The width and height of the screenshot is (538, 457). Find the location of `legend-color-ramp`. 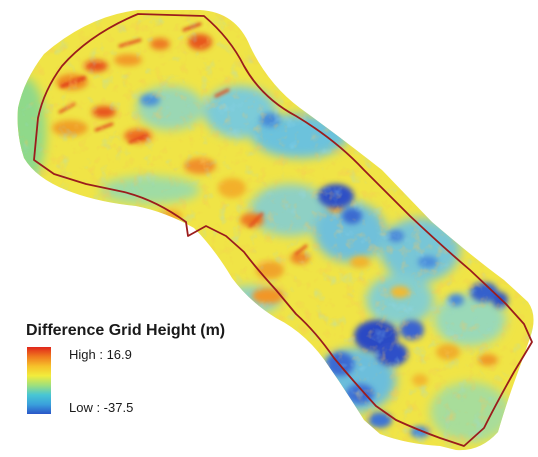

legend-color-ramp is located at coordinates (39, 380).